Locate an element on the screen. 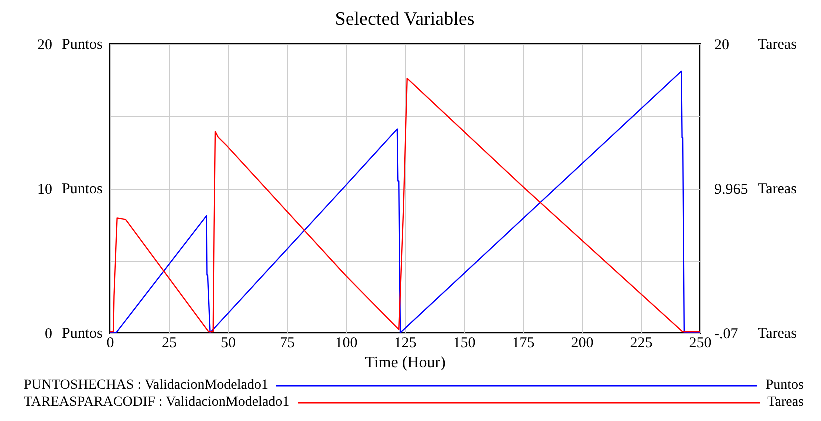 This screenshot has width=821, height=421. x-tick-label: 150 is located at coordinates (464, 344).